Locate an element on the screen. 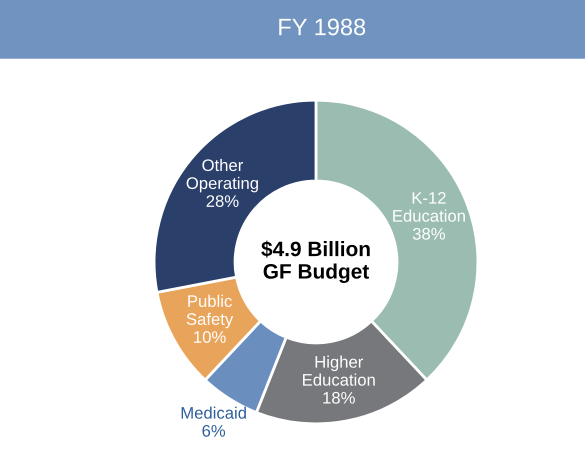  slice-label: Medicaid is located at coordinates (214, 412).